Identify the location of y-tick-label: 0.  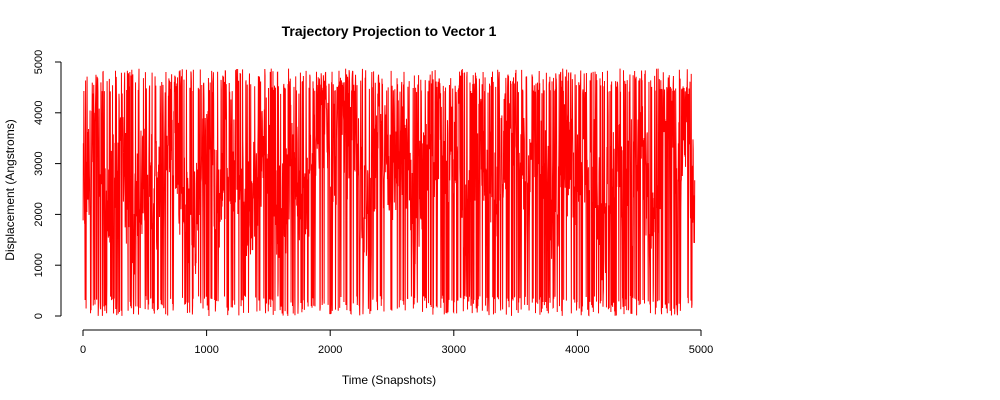
(39, 316).